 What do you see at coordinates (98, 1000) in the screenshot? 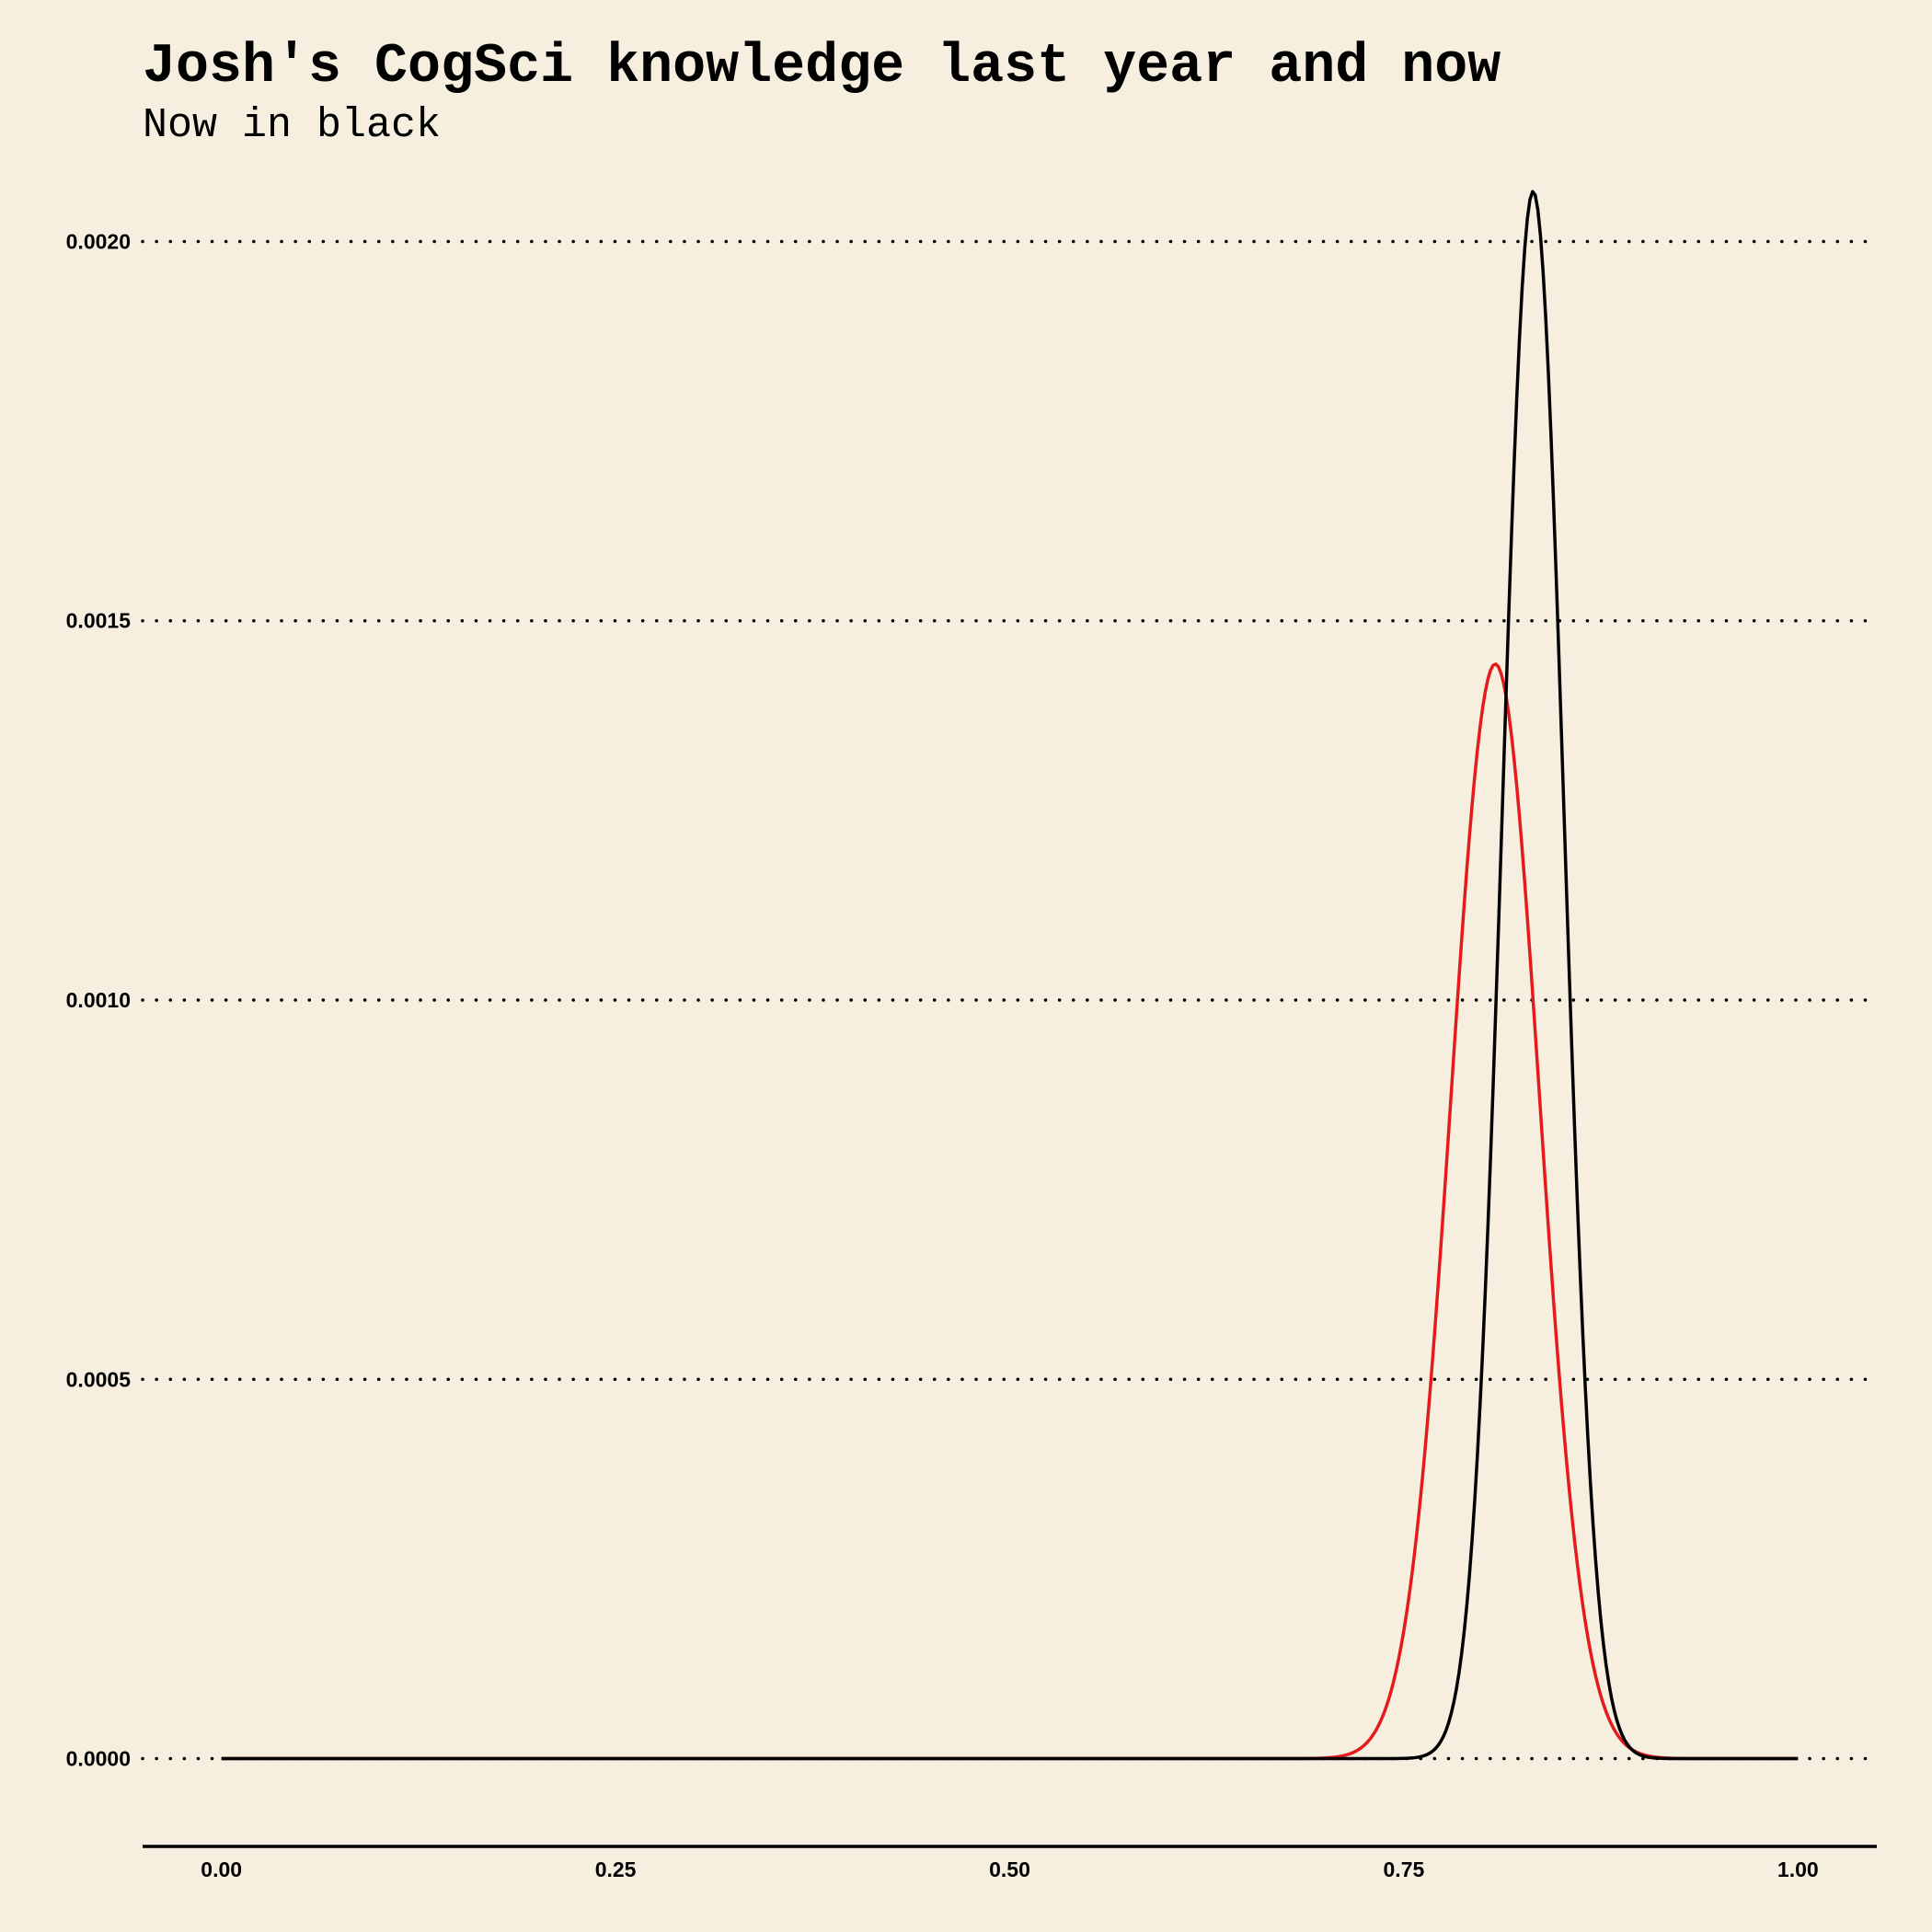
I see `y-tick-label: 0.0010` at bounding box center [98, 1000].